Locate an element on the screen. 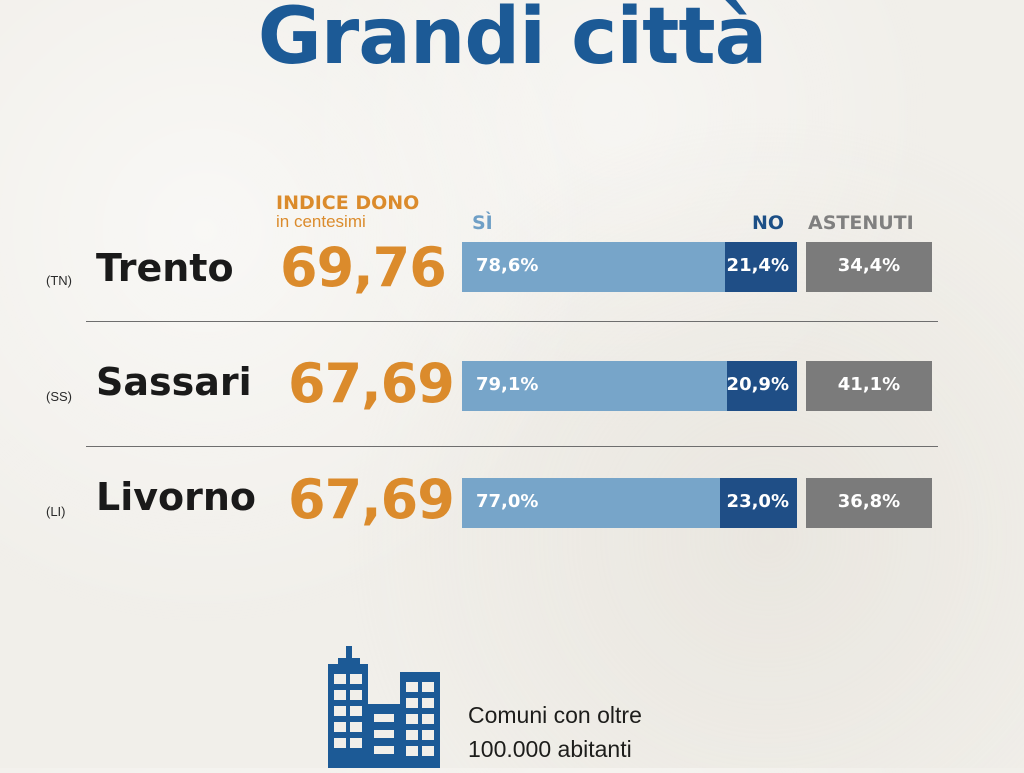 This screenshot has width=1024, height=773. index-header-label: INDICE DONO is located at coordinates (348, 203).